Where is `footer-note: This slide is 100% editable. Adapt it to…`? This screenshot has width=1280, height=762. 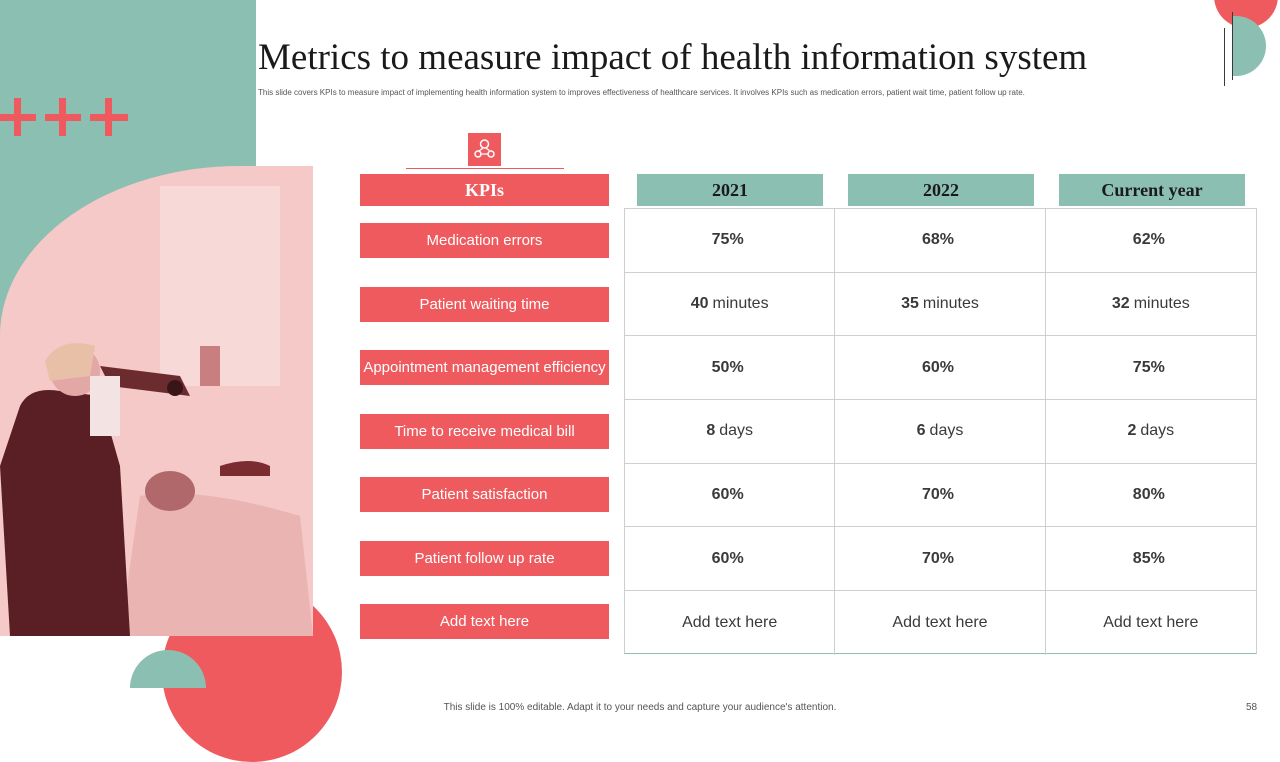 footer-note: This slide is 100% editable. Adapt it to… is located at coordinates (640, 707).